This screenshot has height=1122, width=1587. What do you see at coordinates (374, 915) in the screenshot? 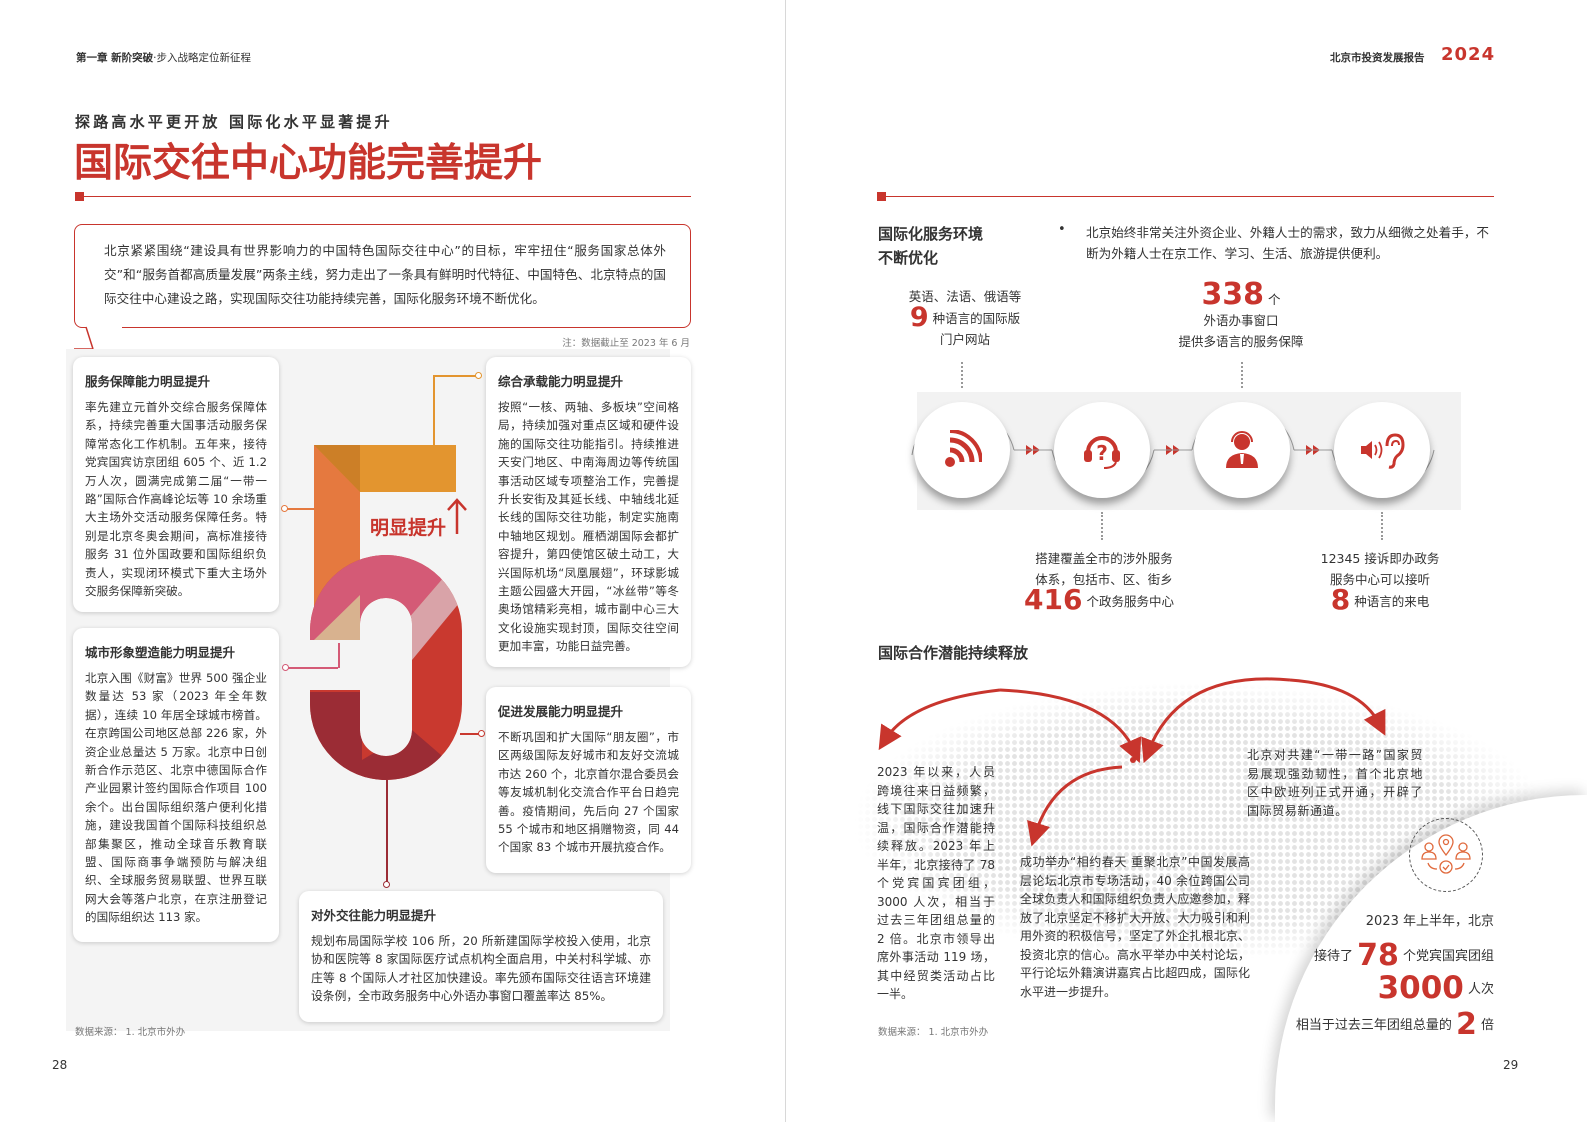
I see `card-title: 对外交往能力明显提升` at bounding box center [374, 915].